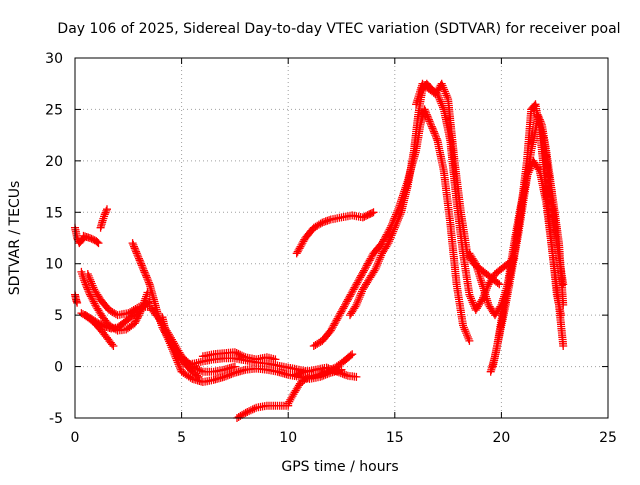 The width and height of the screenshot is (640, 485). Describe the element at coordinates (58, 316) in the screenshot. I see `y-tick-label: 5` at that location.